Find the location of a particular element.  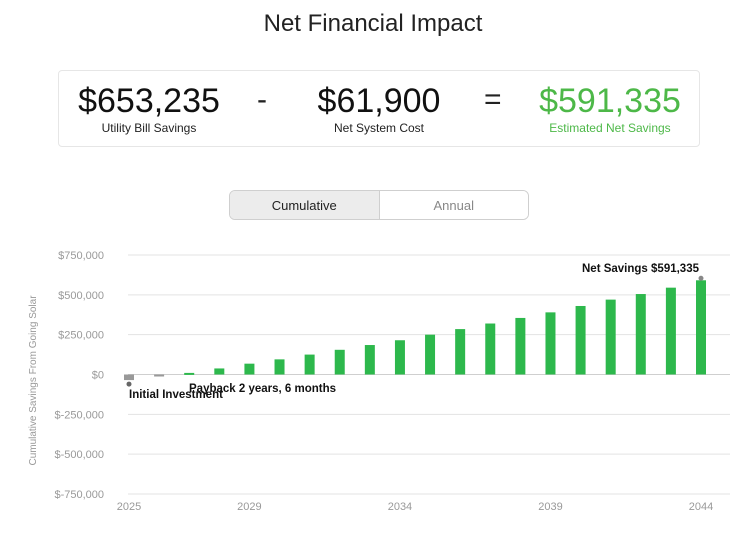

utility-savings-block: $653,235 Utility Bill Savings is located at coordinates (149, 108).